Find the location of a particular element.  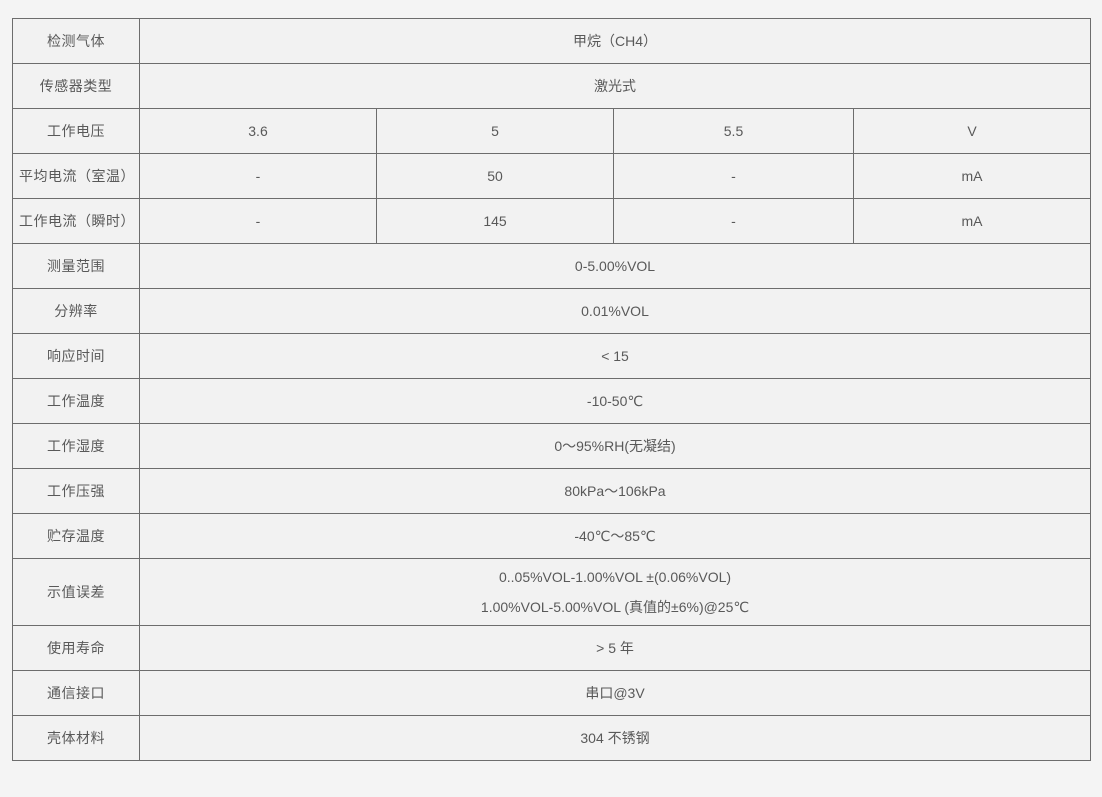

row-label-cell: 通信接口 is located at coordinates (76, 693).